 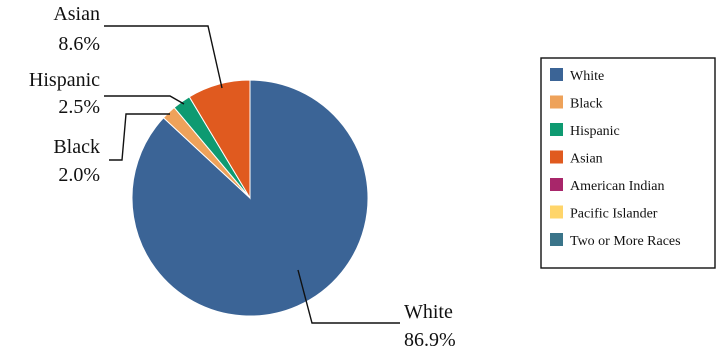 What do you see at coordinates (76, 147) in the screenshot?
I see `slice-label-black-name: Black` at bounding box center [76, 147].